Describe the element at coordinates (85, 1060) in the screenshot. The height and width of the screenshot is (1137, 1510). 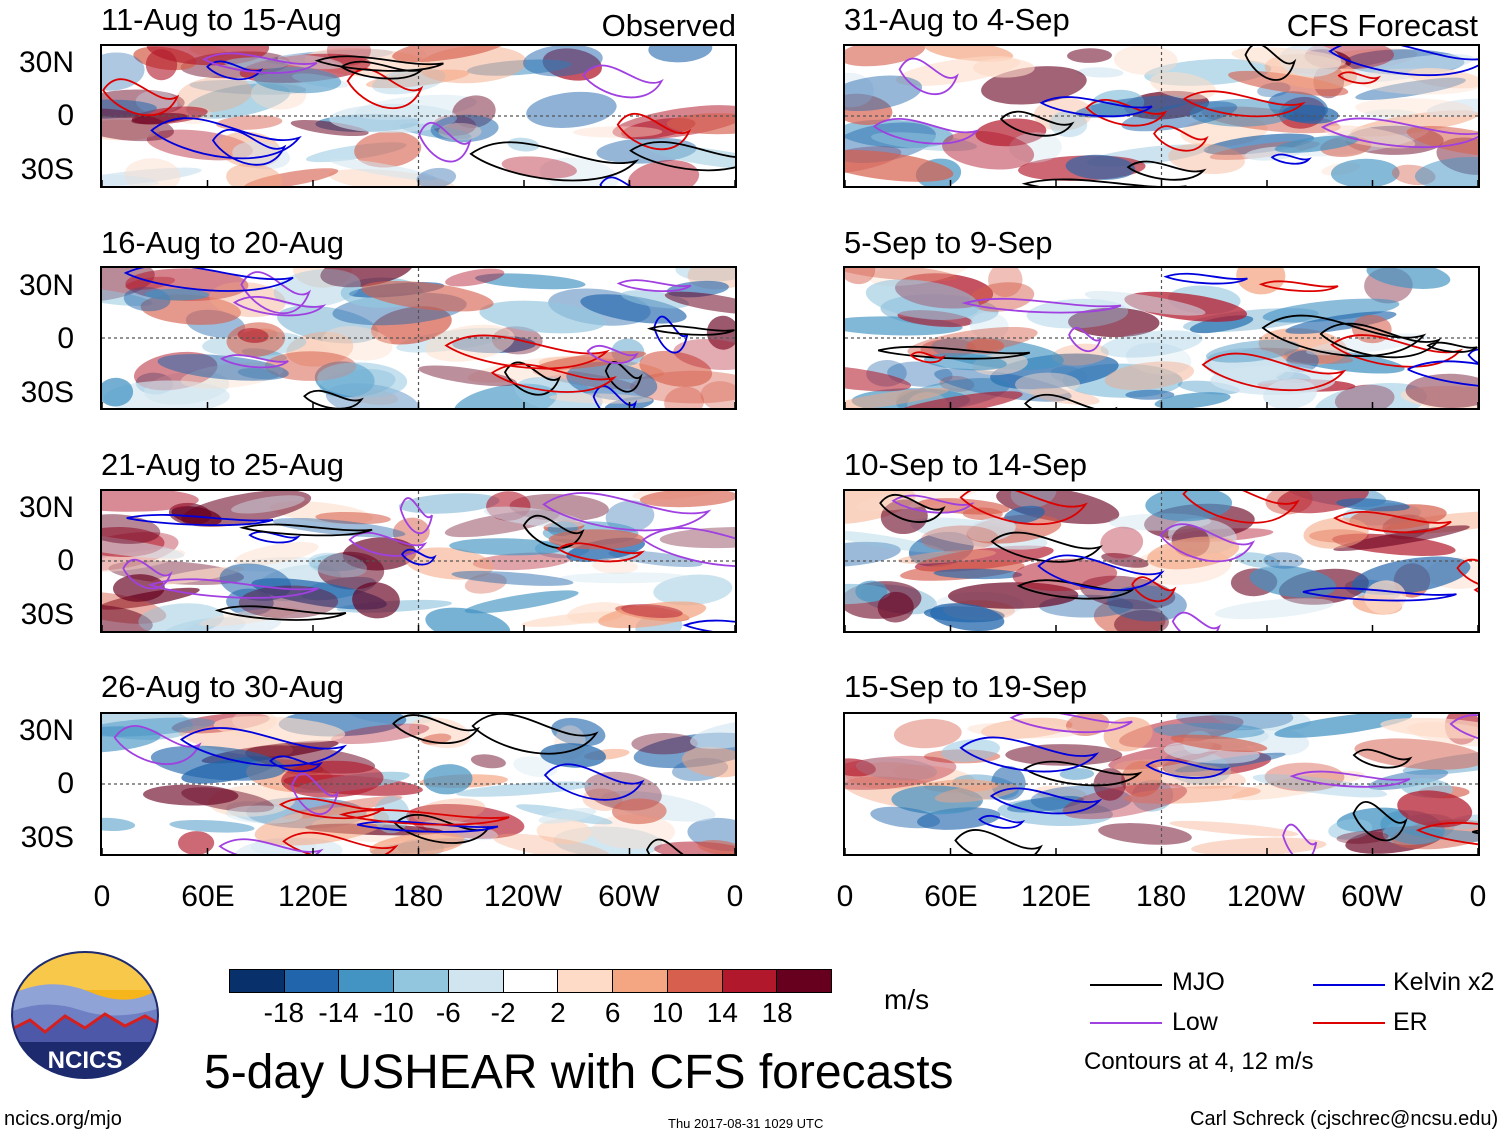
I see `logo-text: NCICS` at that location.